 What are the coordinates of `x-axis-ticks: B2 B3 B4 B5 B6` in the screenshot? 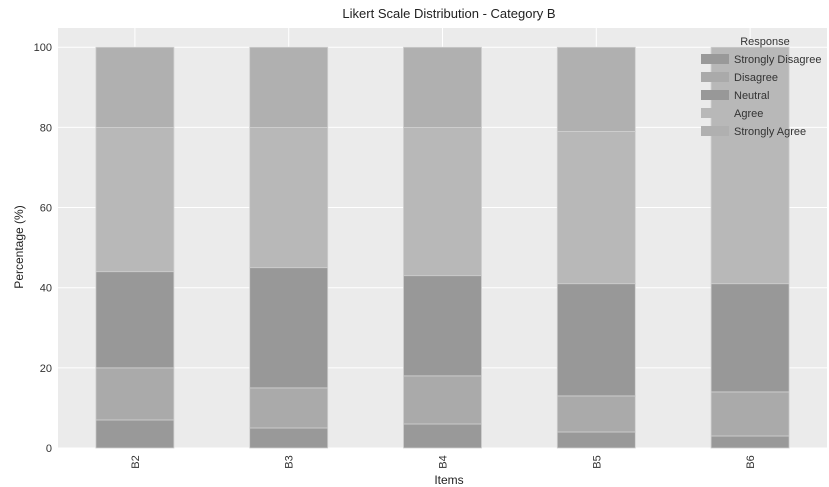 It's located at (443, 461).